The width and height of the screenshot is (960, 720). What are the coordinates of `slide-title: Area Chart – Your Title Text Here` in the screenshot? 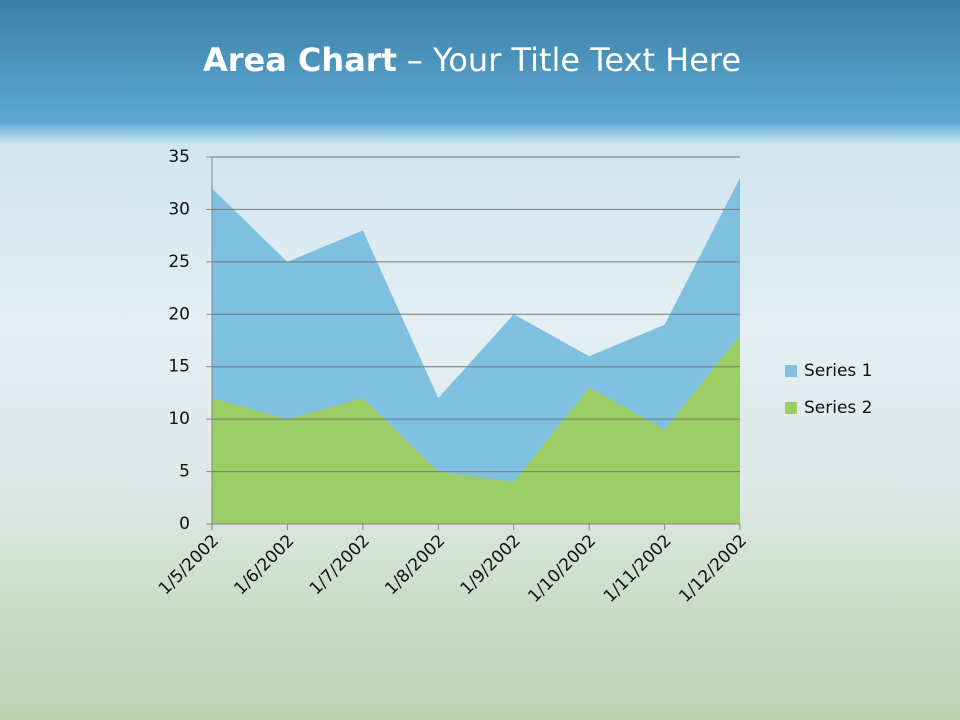 It's located at (472, 60).